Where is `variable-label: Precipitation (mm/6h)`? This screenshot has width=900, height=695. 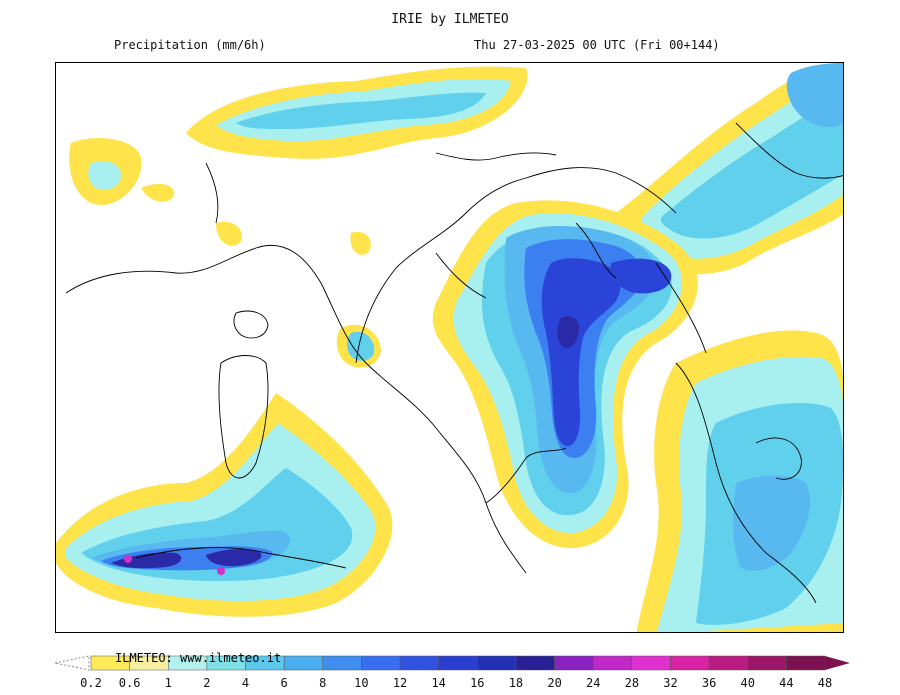
variable-label: Precipitation (mm/6h) is located at coordinates (190, 45).